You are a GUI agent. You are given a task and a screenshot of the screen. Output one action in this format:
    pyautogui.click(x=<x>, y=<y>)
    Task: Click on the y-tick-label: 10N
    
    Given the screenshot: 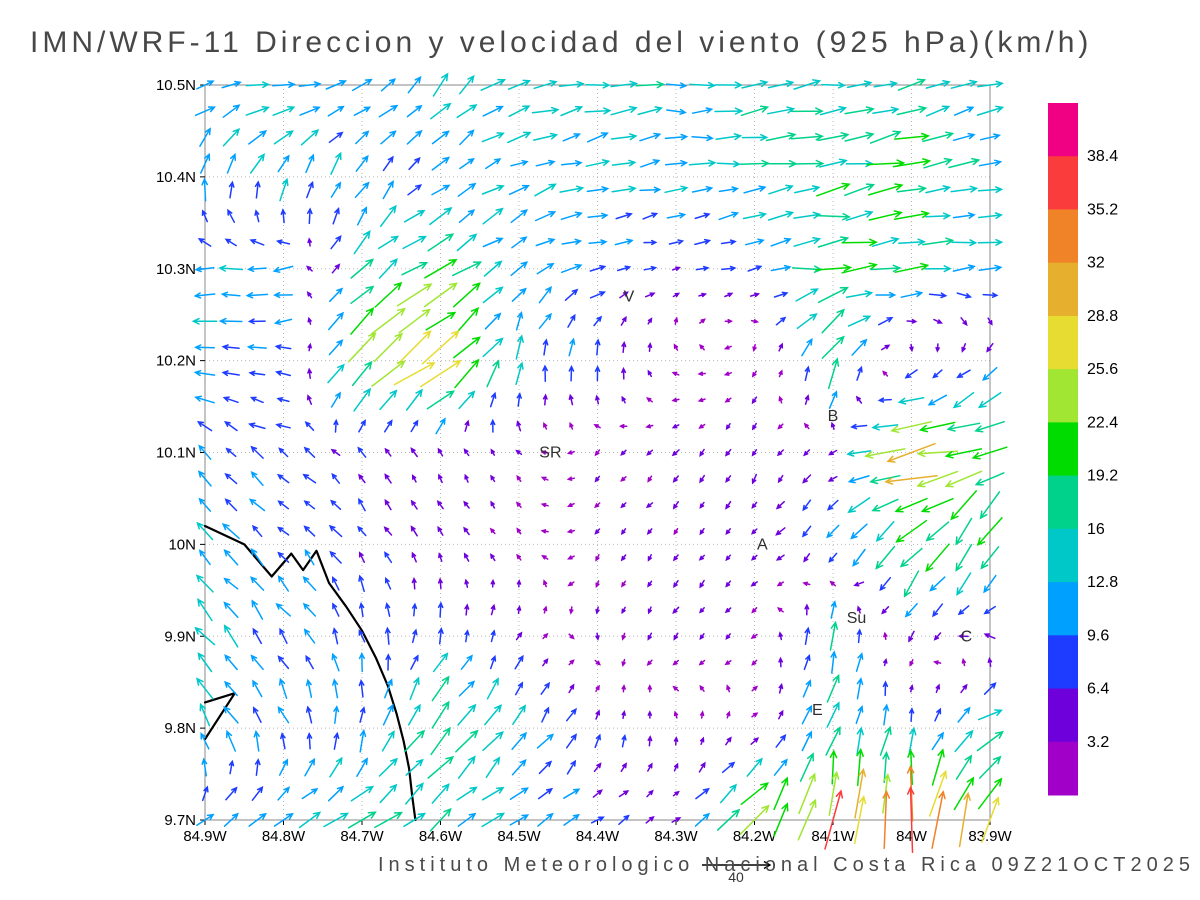 What is the action you would take?
    pyautogui.click(x=182, y=544)
    